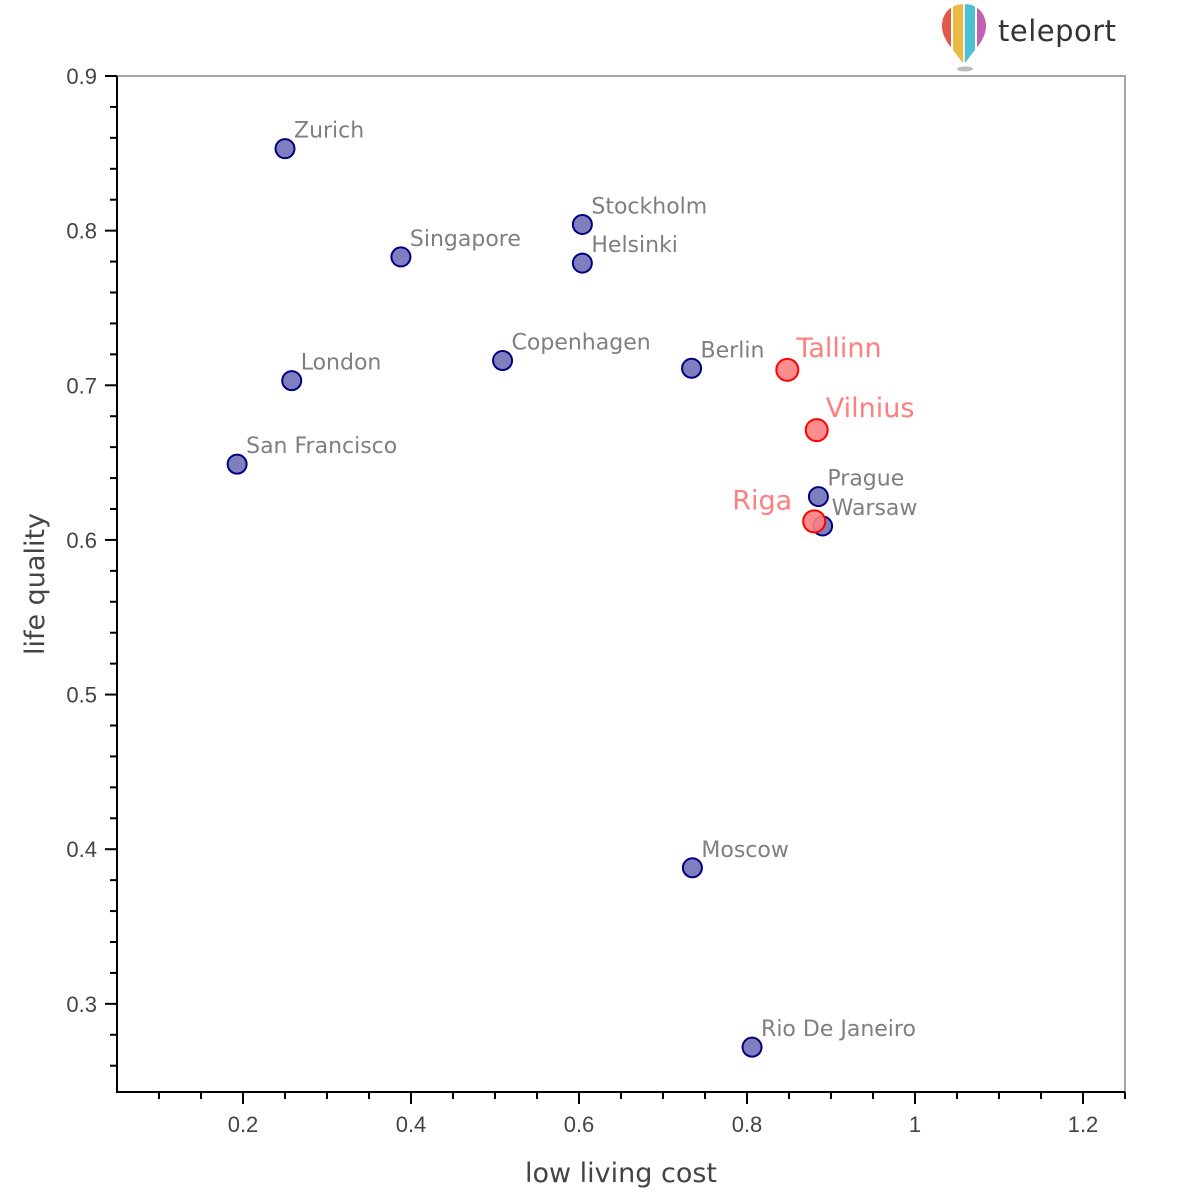 This screenshot has height=1194, width=1200. Describe the element at coordinates (787, 369) in the screenshot. I see `data-point-tallinn` at that location.